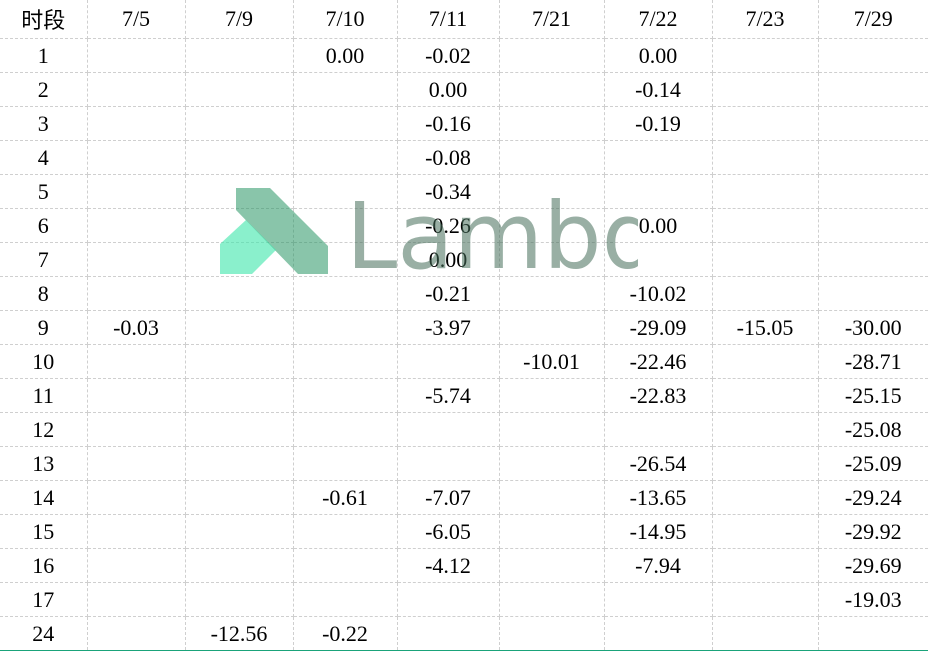 This screenshot has height=651, width=928. I want to click on table-cell: -0.21, so click(448, 293).